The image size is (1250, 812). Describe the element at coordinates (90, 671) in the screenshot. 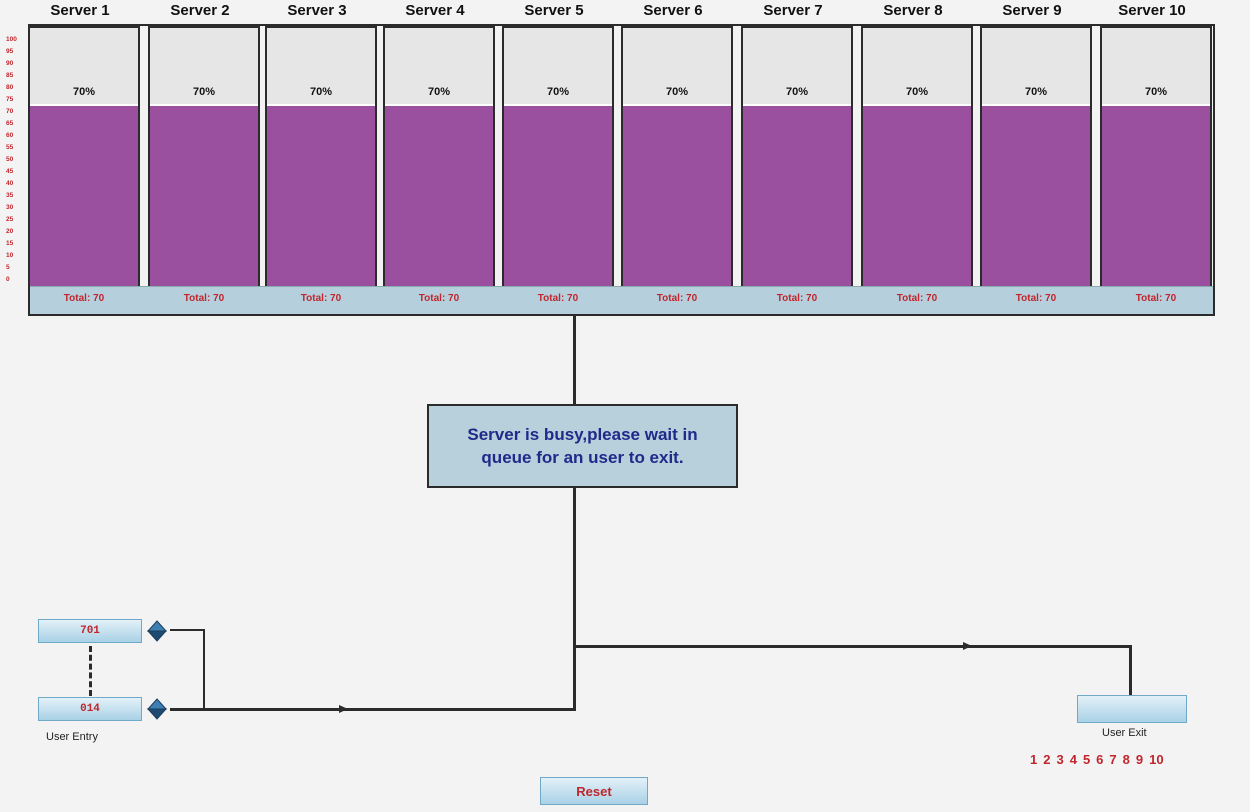

I see `entry-dashed-connector` at that location.